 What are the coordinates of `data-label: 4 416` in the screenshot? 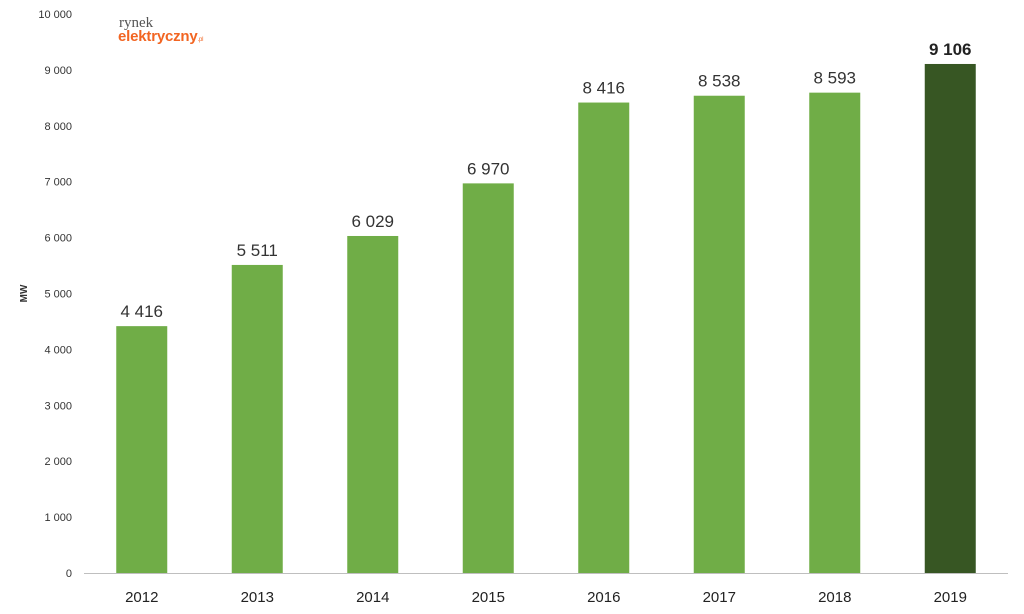 It's located at (141, 311).